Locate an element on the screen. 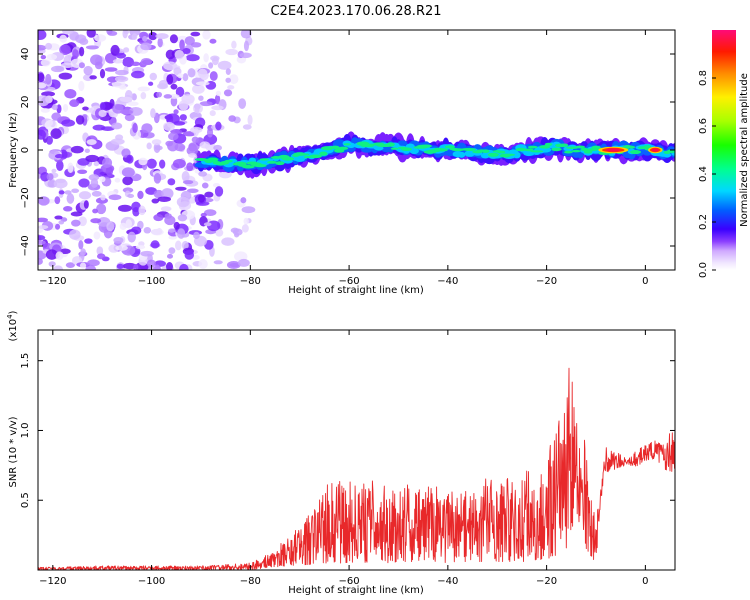 The width and height of the screenshot is (750, 600). spectrogram-x-tick-label: −20 is located at coordinates (546, 281).